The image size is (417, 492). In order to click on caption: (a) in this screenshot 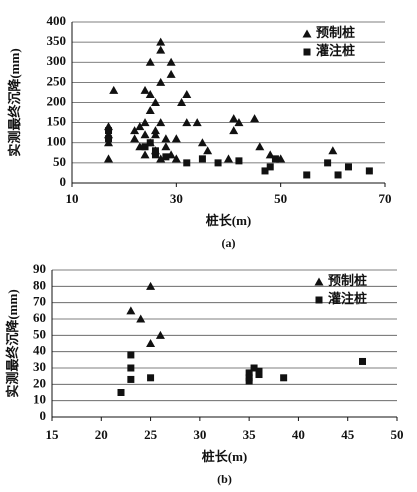, I will do `click(229, 243)`.